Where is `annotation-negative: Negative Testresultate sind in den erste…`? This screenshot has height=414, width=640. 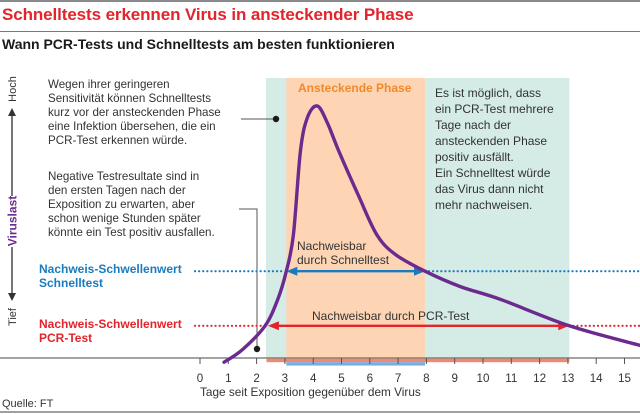 annotation-negative: Negative Testresultate sind in den erste… is located at coordinates (131, 205).